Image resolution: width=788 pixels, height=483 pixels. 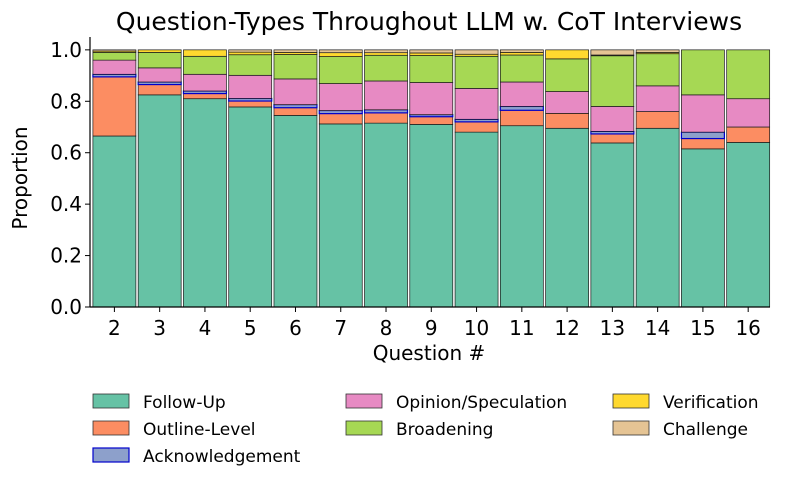 What do you see at coordinates (567, 54) in the screenshot?
I see `bar-segment-q12-verification` at bounding box center [567, 54].